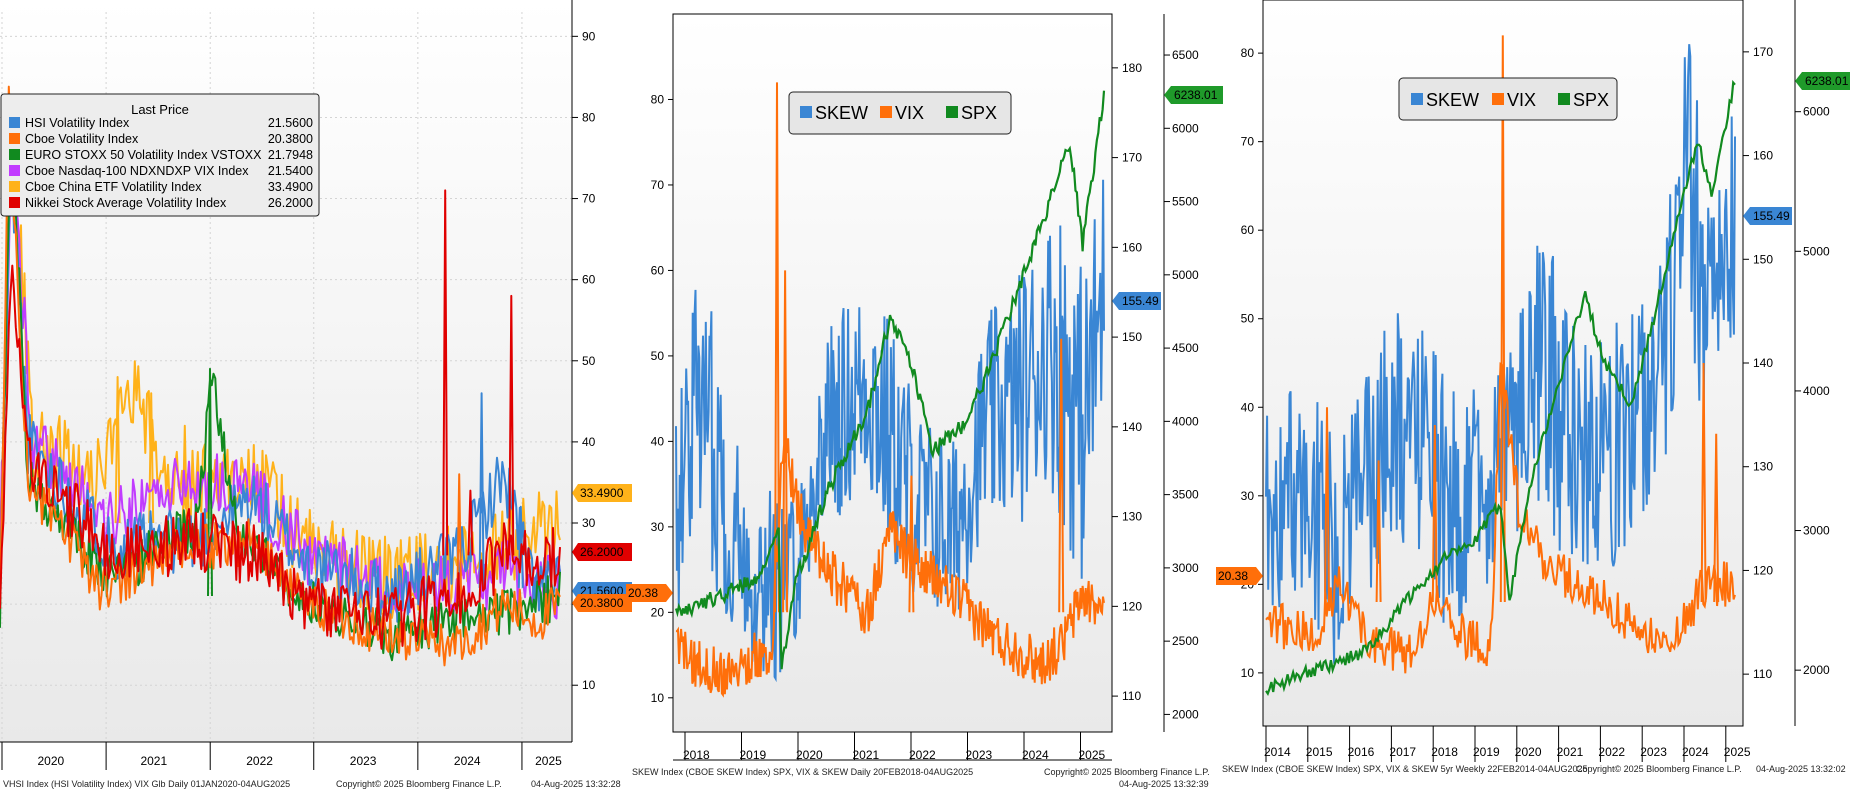 This screenshot has height=795, width=1850. Describe the element at coordinates (1801, 769) in the screenshot. I see `panel-3-footer-right: 04-Aug-2025 13:32:02` at that location.